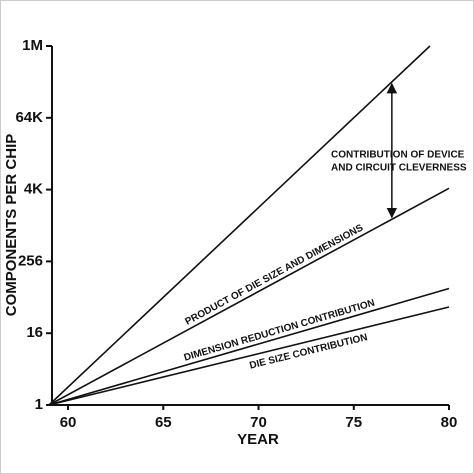 This screenshot has width=474, height=474. Describe the element at coordinates (32, 45) in the screenshot. I see `y-tick-label: 1M` at that location.